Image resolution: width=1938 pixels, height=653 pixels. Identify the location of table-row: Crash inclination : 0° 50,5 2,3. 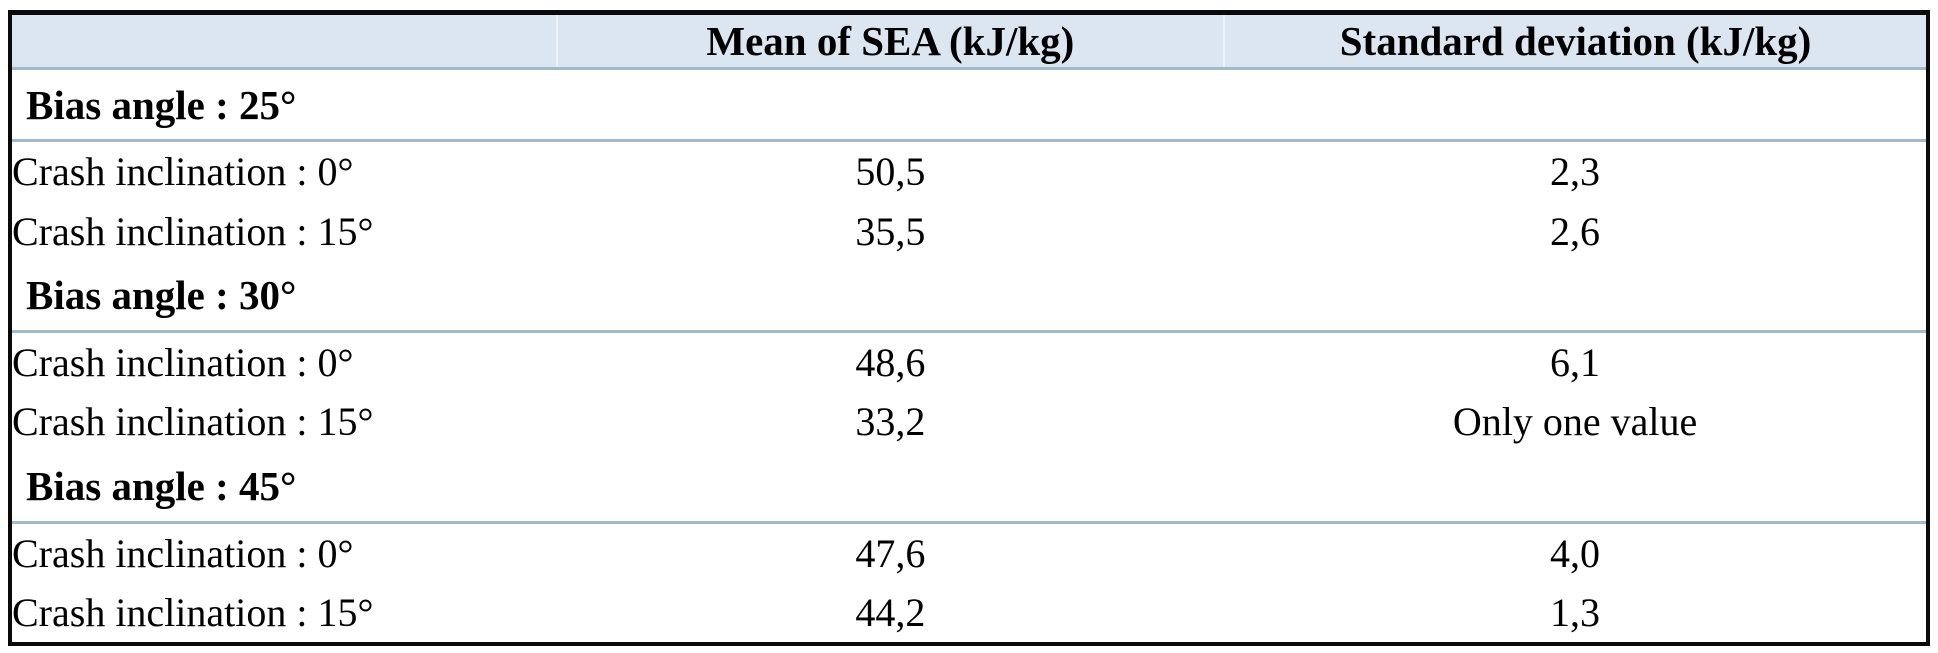
(969, 171).